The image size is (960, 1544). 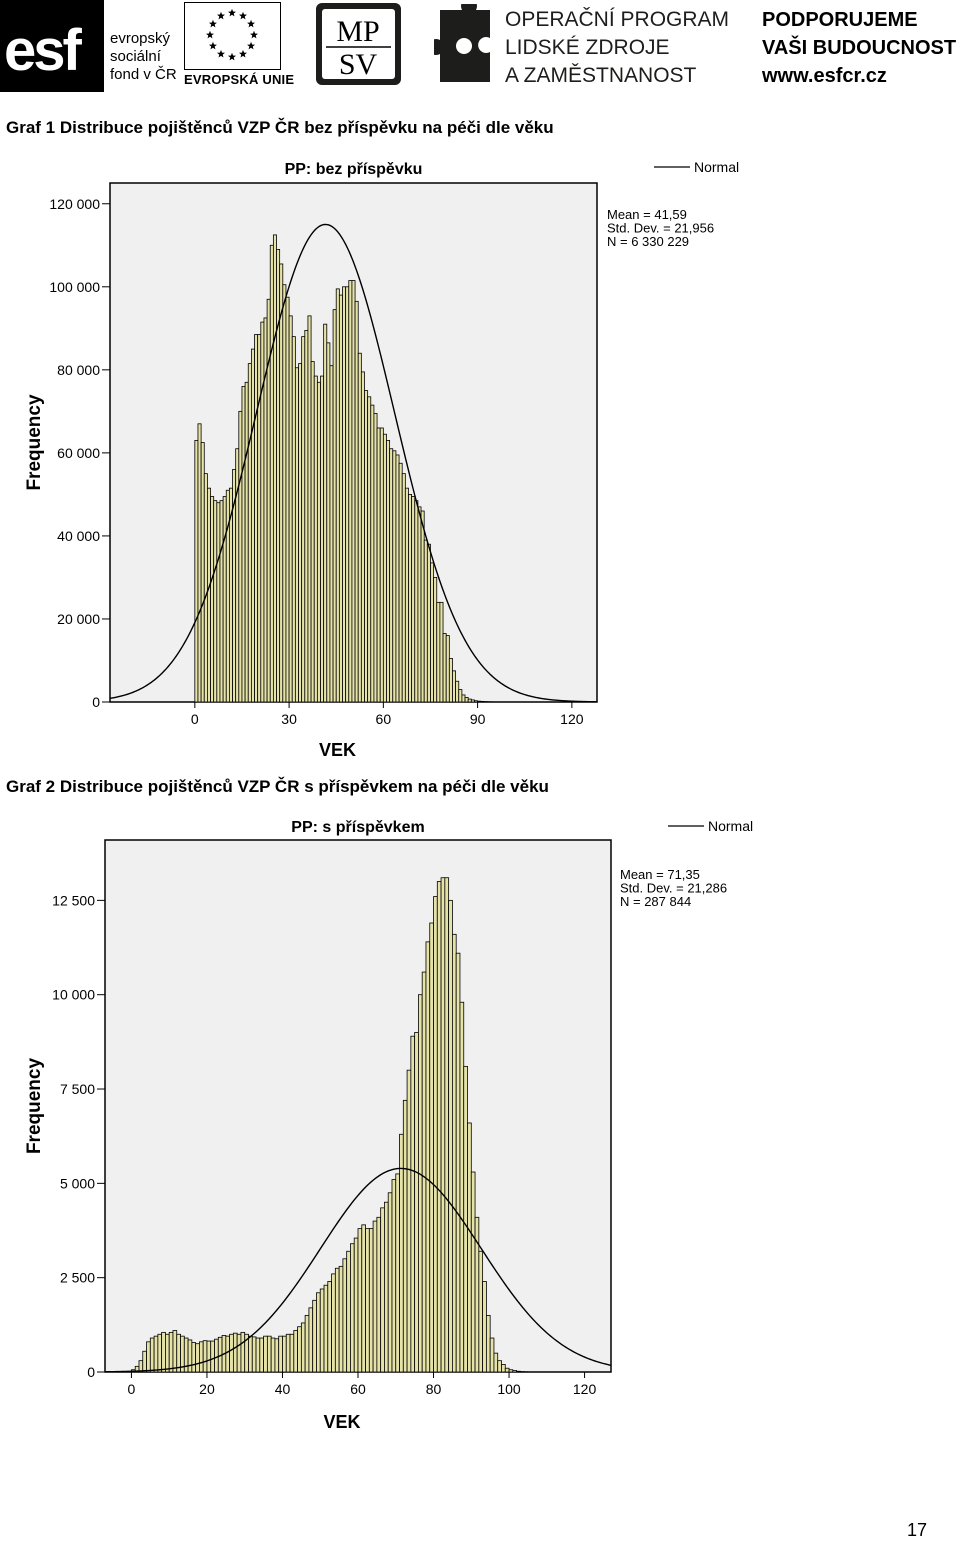 What do you see at coordinates (74, 287) in the screenshot?
I see `y-tick-label: 100 000` at bounding box center [74, 287].